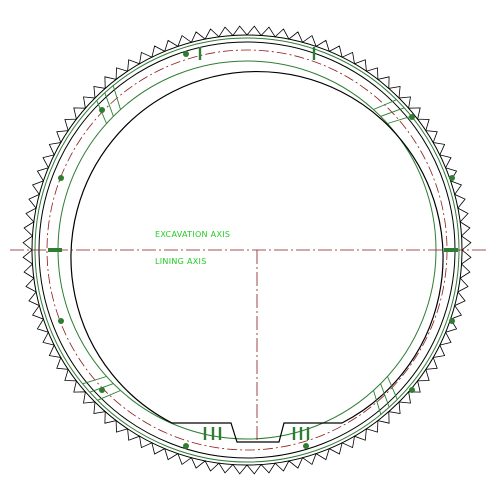 This screenshot has width=490, height=488. Describe the element at coordinates (55, 250) in the screenshot. I see `left-axis-marker` at that location.